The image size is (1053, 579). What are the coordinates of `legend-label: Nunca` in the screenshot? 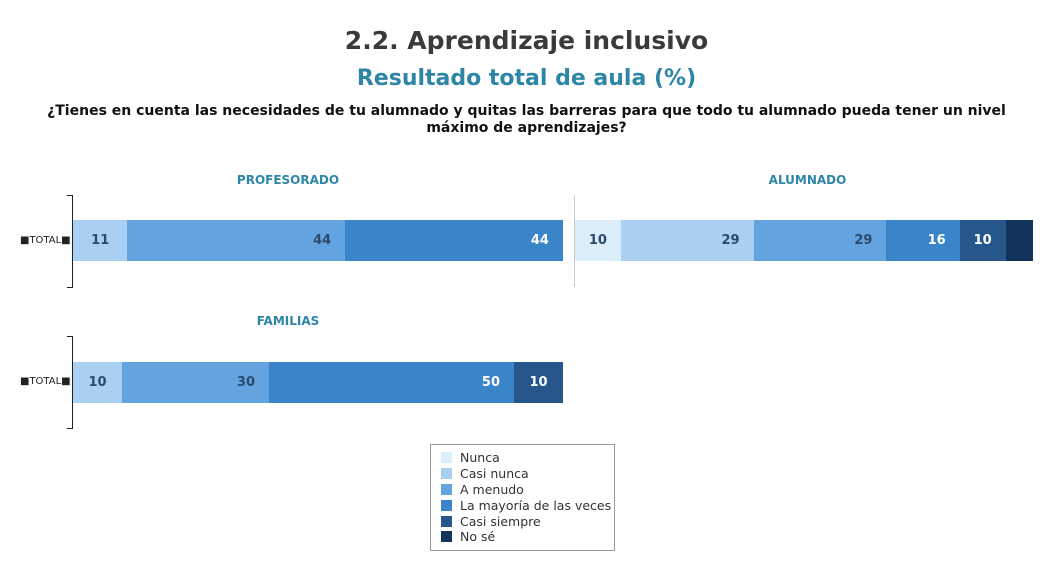 It's located at (480, 458).